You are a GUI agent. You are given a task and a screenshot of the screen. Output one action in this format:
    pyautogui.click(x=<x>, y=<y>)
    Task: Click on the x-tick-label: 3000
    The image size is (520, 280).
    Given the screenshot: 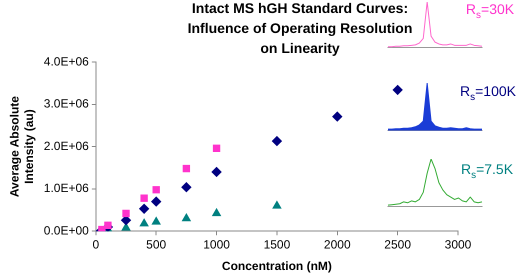 What is the action you would take?
    pyautogui.click(x=458, y=245)
    